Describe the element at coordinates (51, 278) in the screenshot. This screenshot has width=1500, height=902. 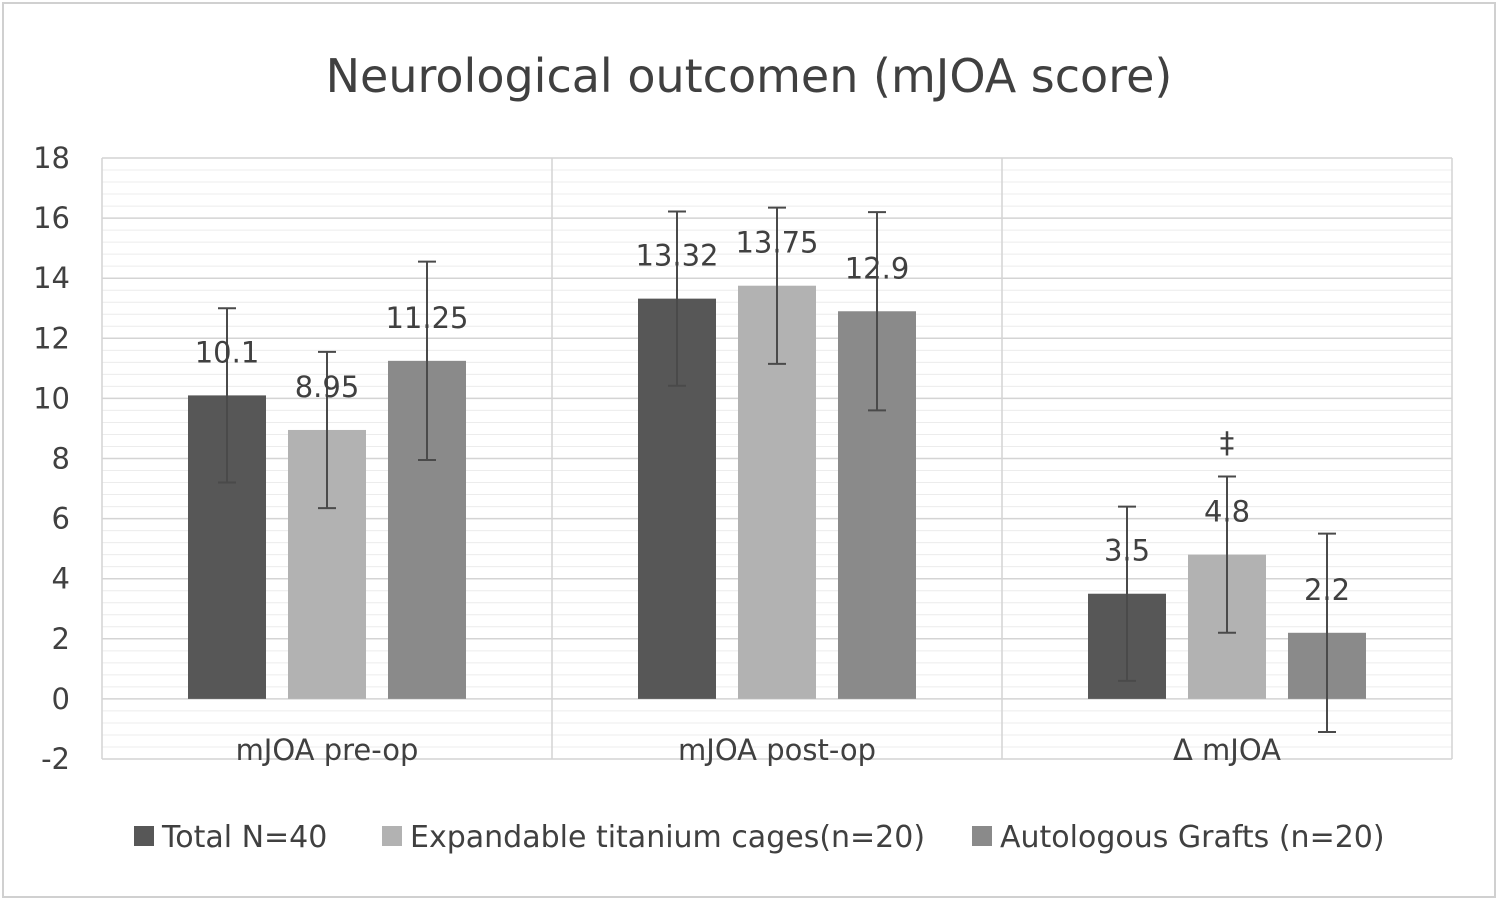
I see `y-tick-label: 14` at that location.